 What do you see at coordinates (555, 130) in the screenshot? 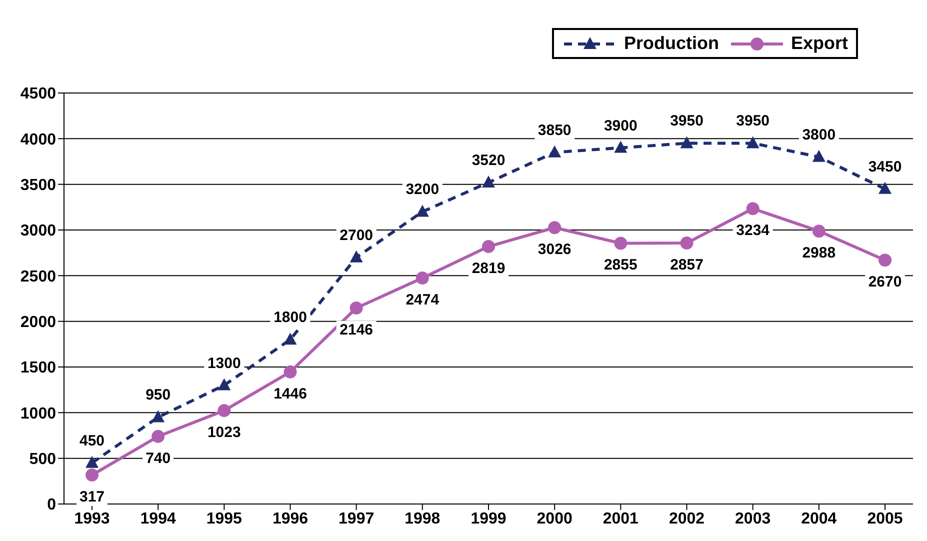
I see `data-label: 3850` at bounding box center [555, 130].